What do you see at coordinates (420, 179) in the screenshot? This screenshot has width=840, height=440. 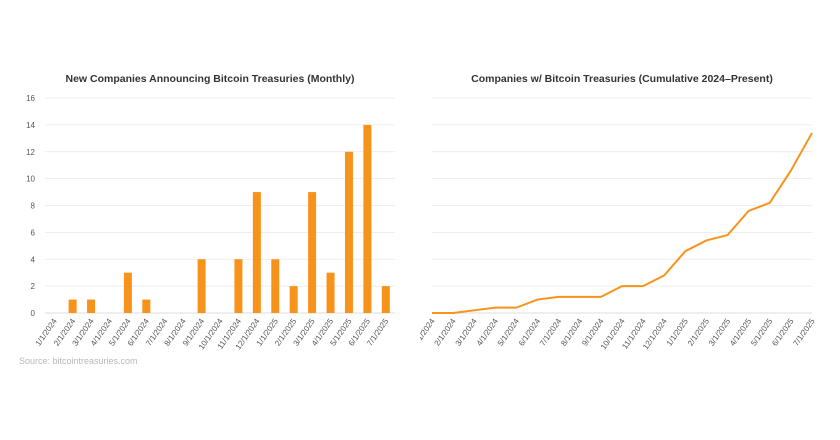 I see `y-tick-label: 50` at bounding box center [420, 179].